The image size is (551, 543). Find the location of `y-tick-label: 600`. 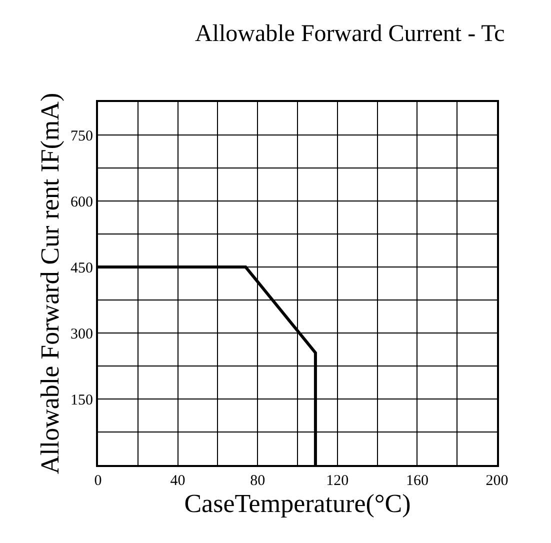

y-tick-label: 600 is located at coordinates (81, 202).